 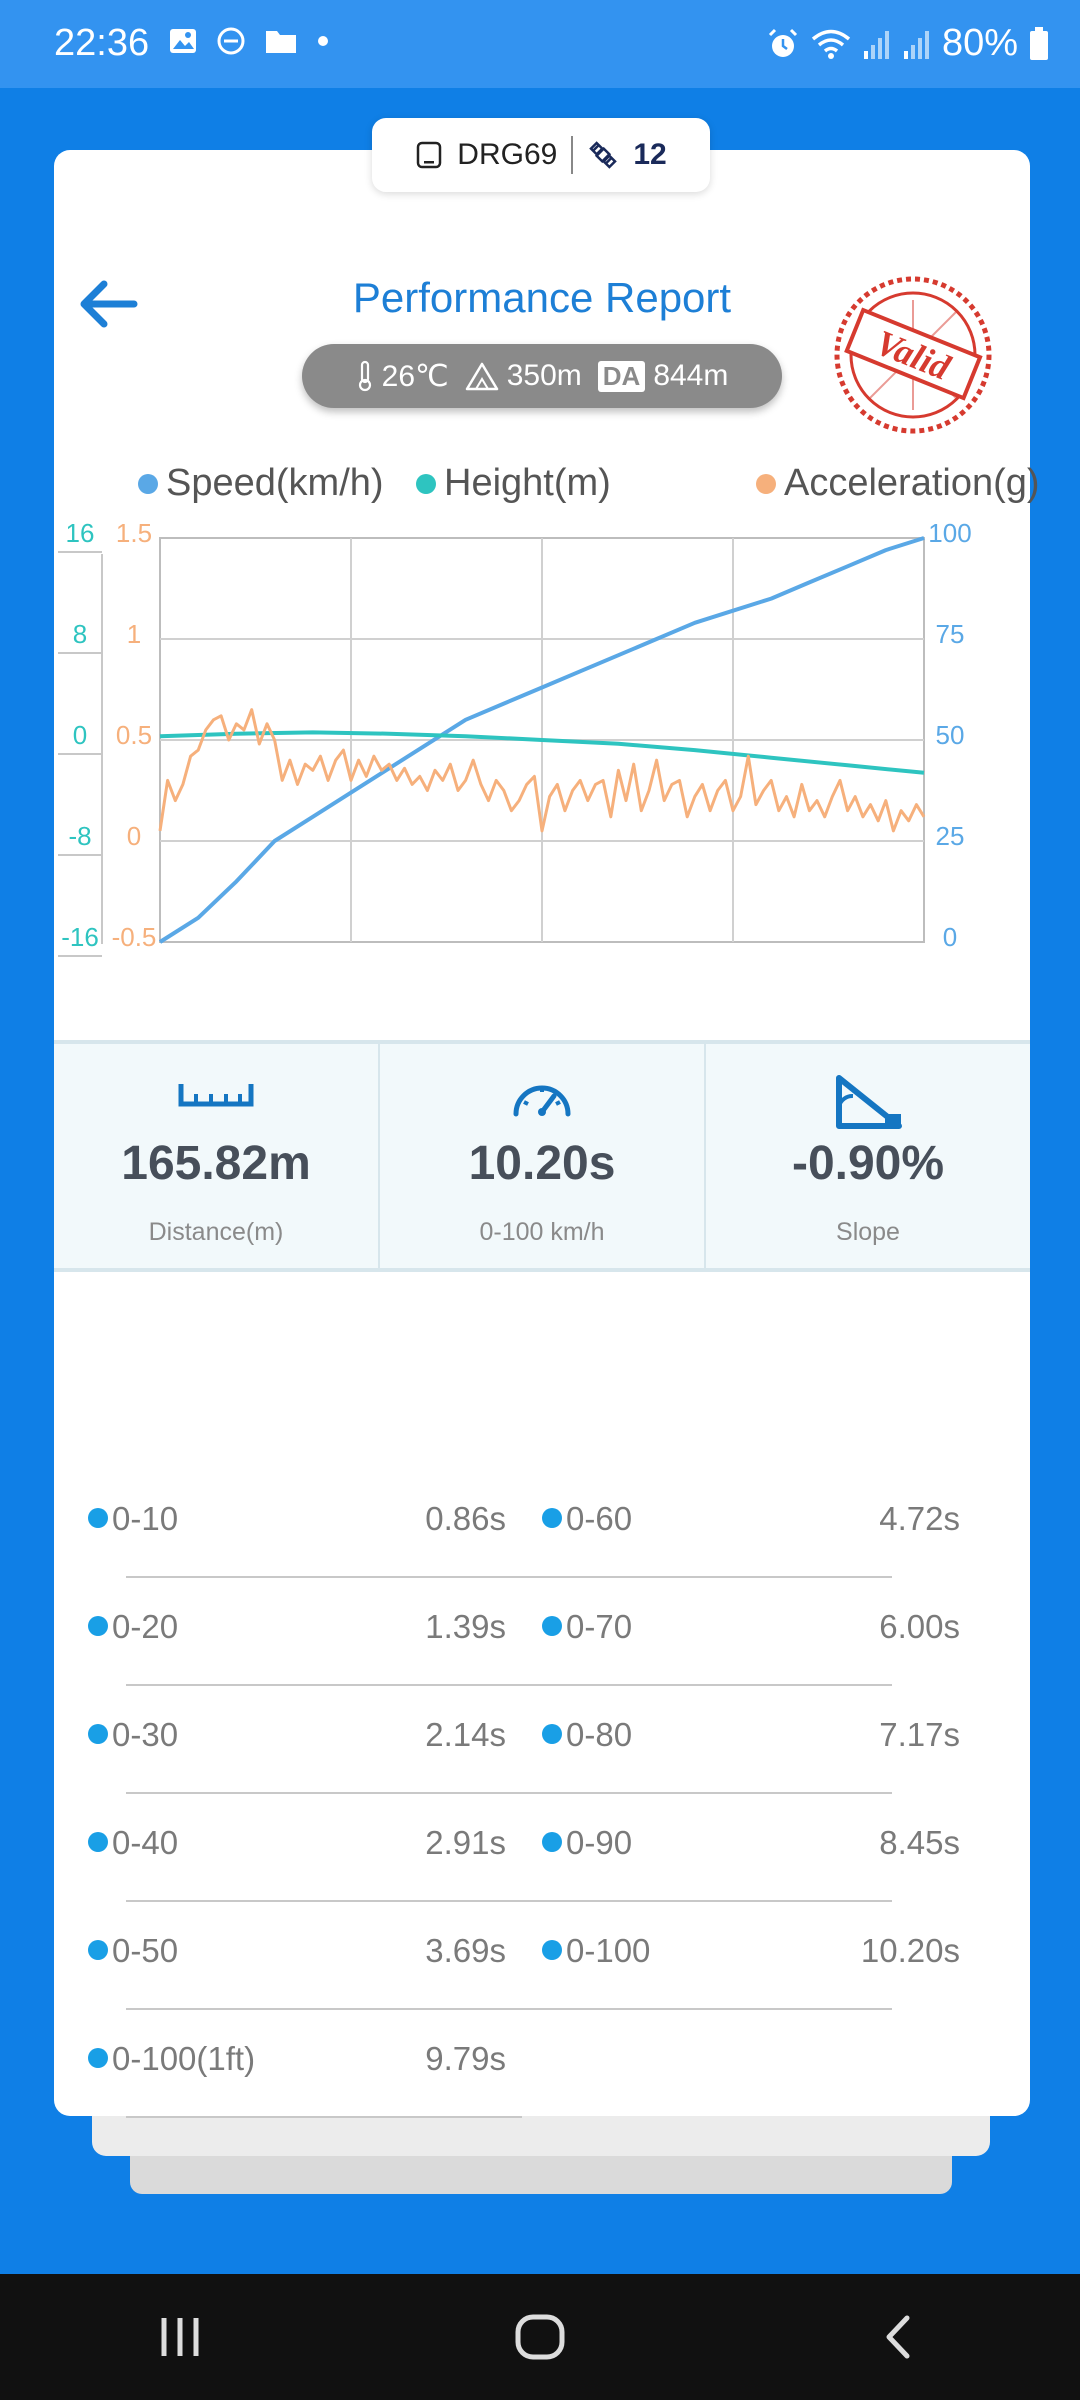 I want to click on back-button, so click(x=900, y=2337).